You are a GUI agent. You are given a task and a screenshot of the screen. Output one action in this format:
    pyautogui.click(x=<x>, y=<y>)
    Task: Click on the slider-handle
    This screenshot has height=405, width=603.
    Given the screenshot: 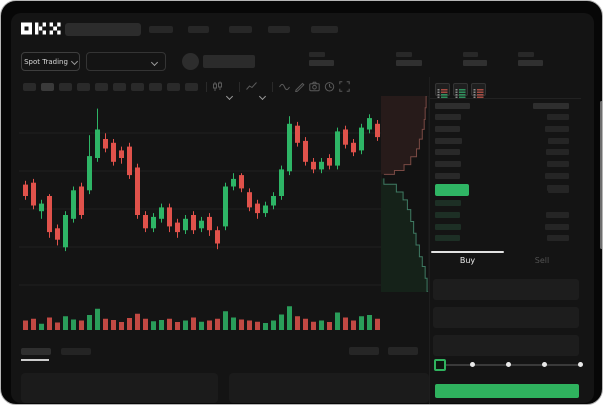 What is the action you would take?
    pyautogui.click(x=440, y=365)
    